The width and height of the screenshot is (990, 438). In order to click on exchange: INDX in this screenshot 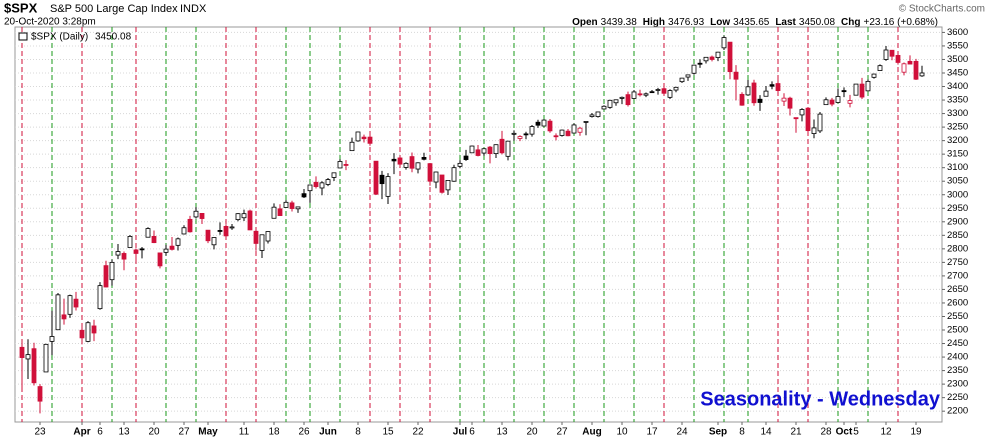, I will do `click(193, 9)`.